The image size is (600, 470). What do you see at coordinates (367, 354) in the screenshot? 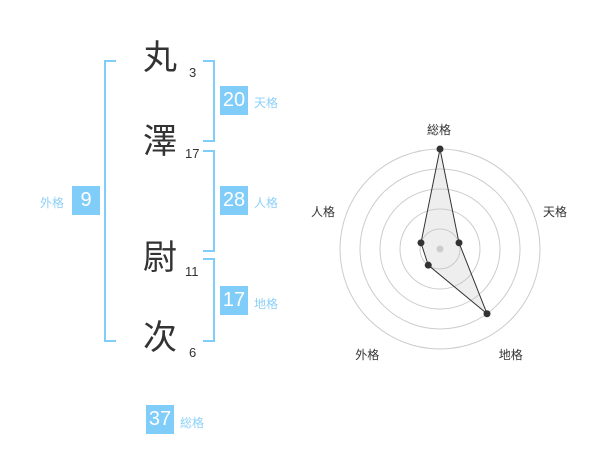
I see `radar-axis-label: 外格` at bounding box center [367, 354].